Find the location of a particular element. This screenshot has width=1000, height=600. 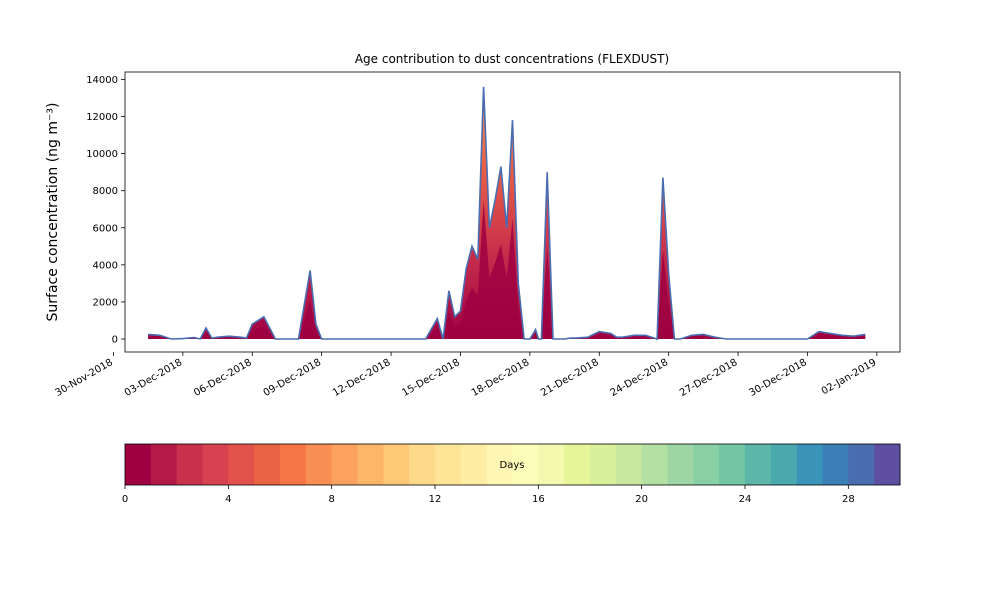

colorbar-label: Days is located at coordinates (512, 465).